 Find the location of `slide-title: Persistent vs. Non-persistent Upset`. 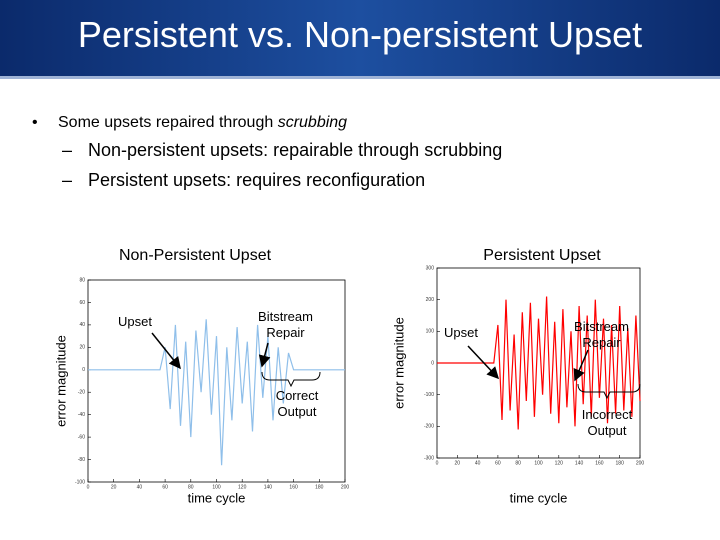

slide-title: Persistent vs. Non-persistent Upset is located at coordinates (360, 34).